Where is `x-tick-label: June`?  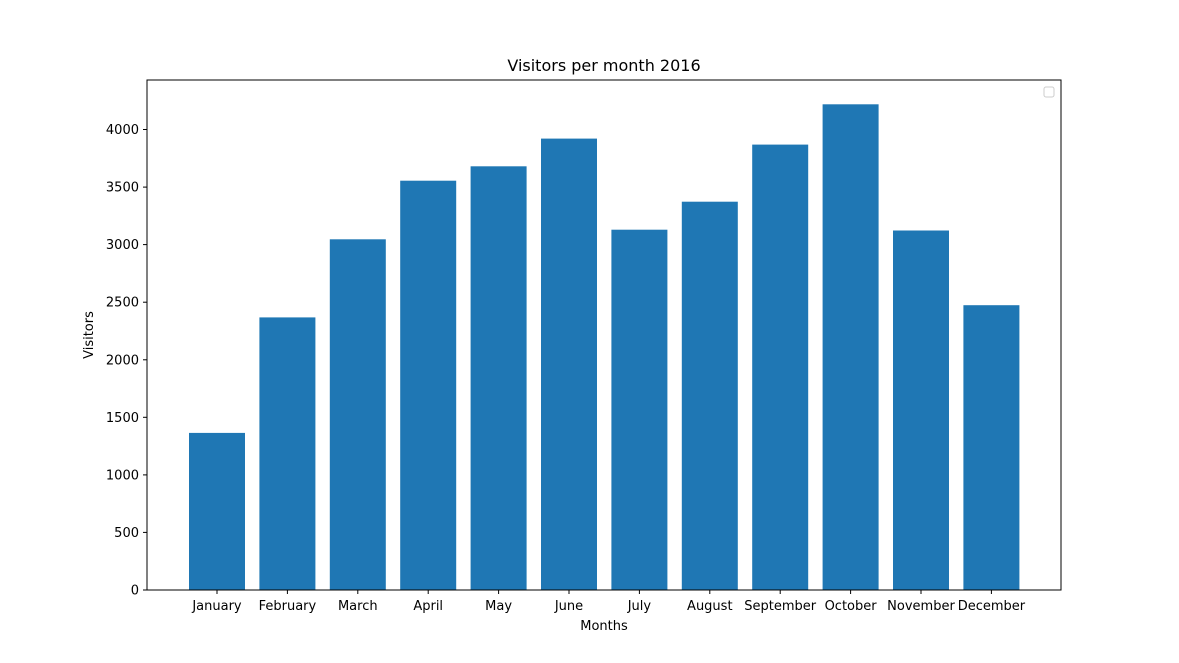 x-tick-label: June is located at coordinates (568, 606).